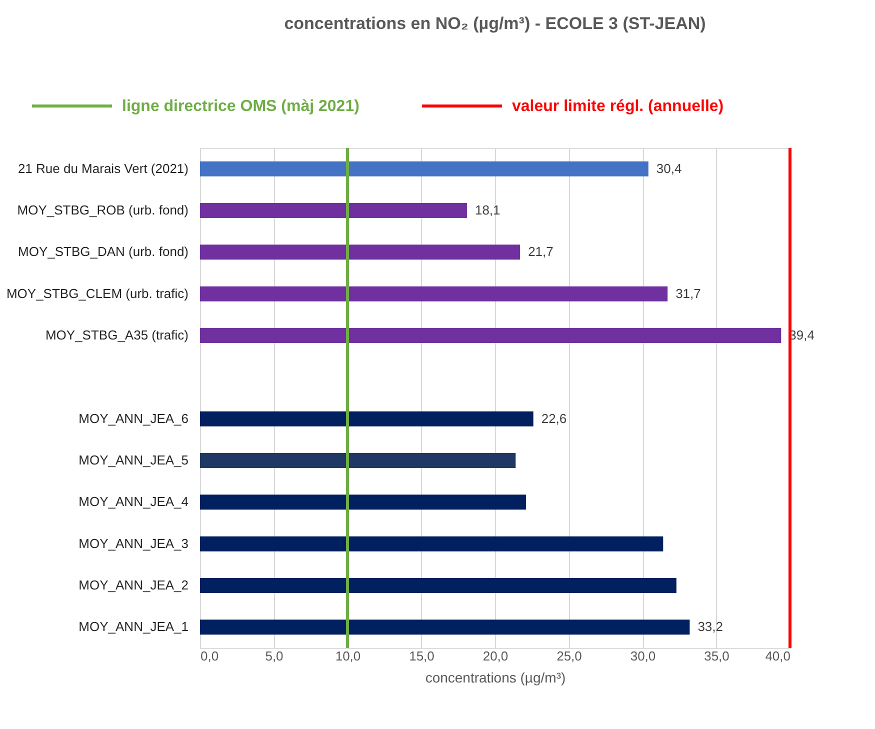  Describe the element at coordinates (348, 656) in the screenshot. I see `x-tick-label: 10,0` at that location.